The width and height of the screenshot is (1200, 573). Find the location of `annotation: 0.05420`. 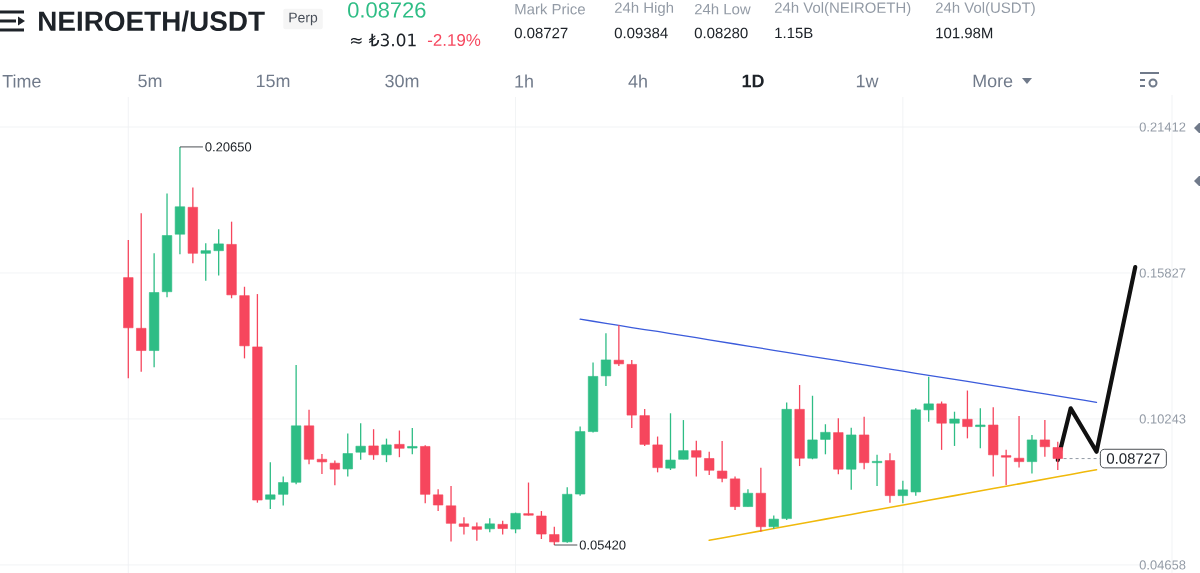

annotation: 0.05420 is located at coordinates (602, 545).